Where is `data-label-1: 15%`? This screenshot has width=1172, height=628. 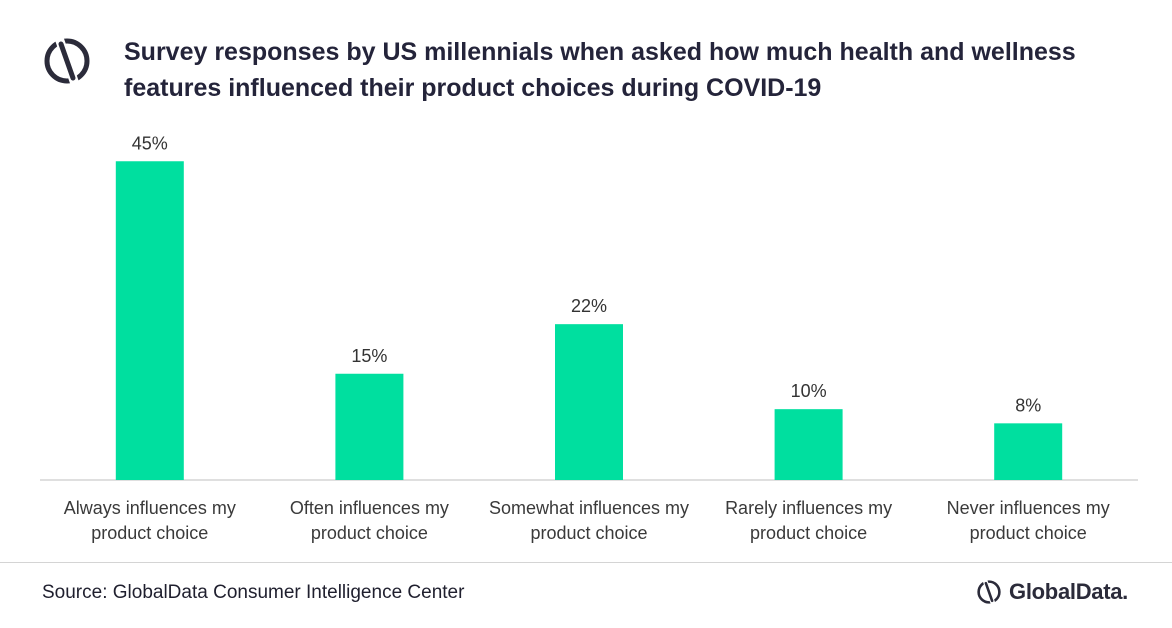
data-label-1: 15% is located at coordinates (369, 356).